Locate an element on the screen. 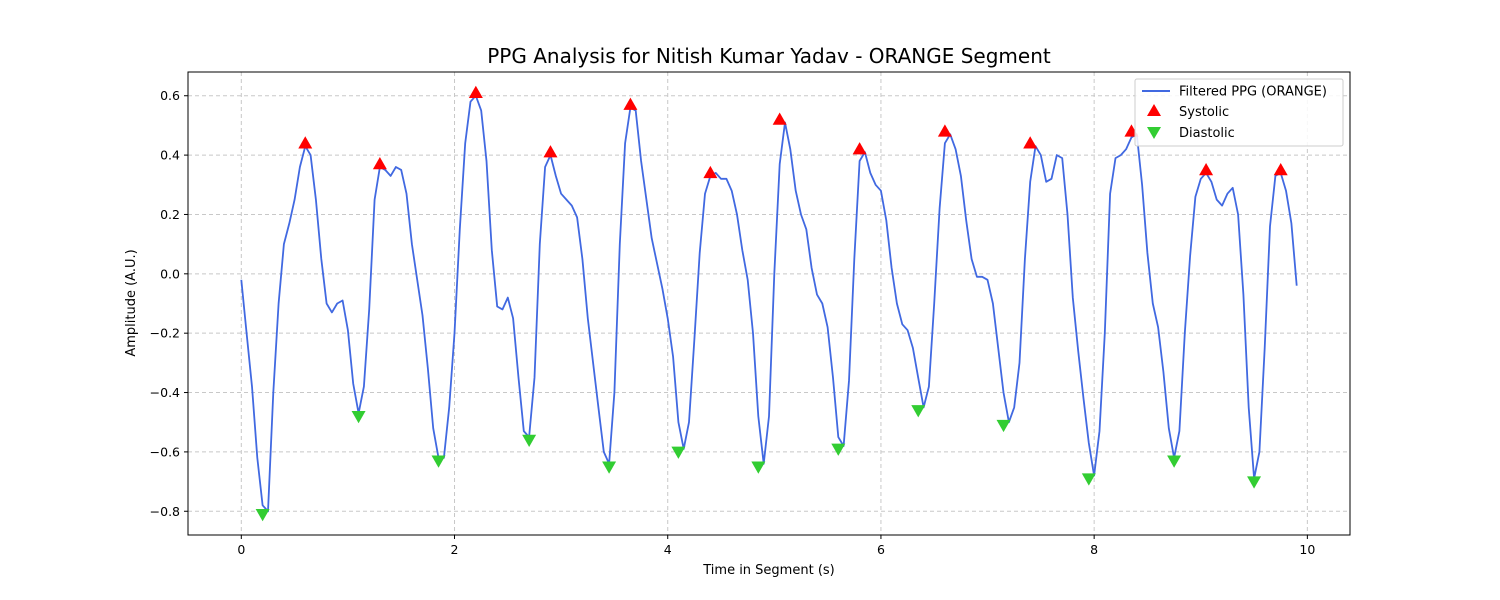 The width and height of the screenshot is (1500, 600). legend-label-diastolic: Diastolic is located at coordinates (1207, 133).